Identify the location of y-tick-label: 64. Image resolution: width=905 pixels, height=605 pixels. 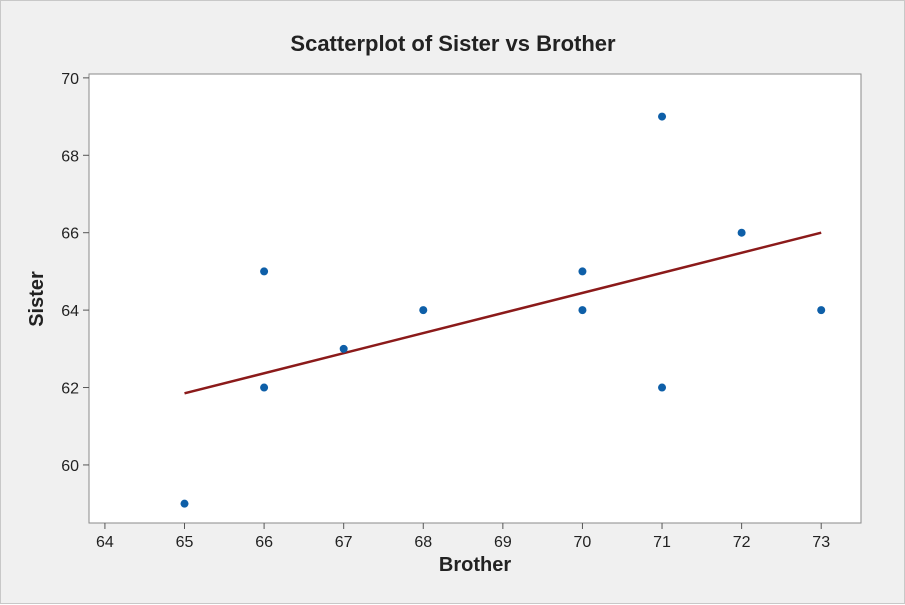
(70, 311).